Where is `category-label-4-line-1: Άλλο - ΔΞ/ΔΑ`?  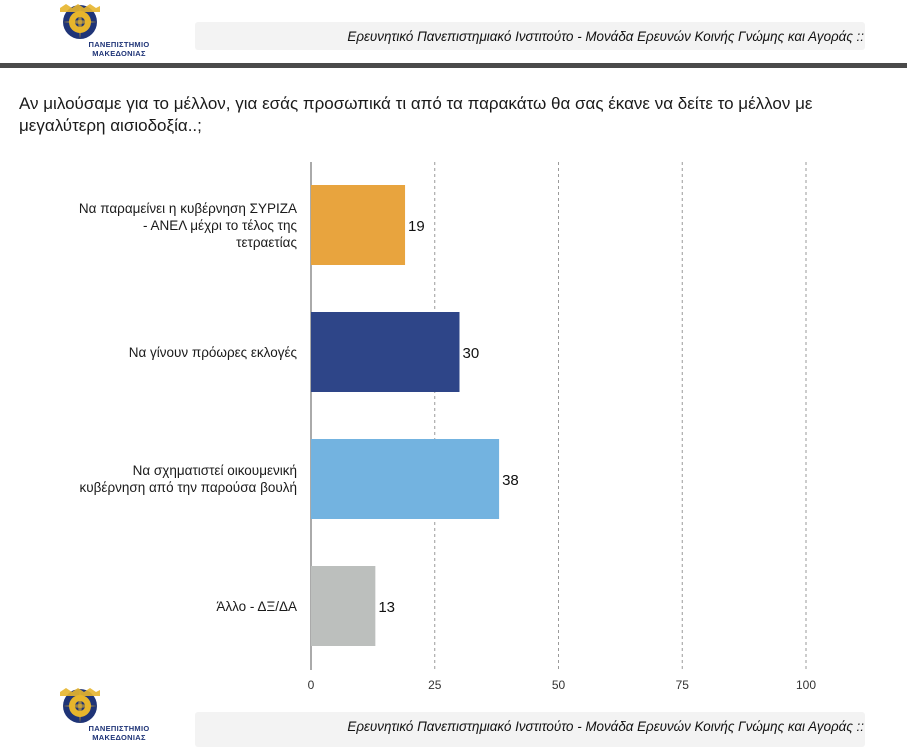
category-label-4-line-1: Άλλο - ΔΞ/ΔΑ is located at coordinates (256, 606).